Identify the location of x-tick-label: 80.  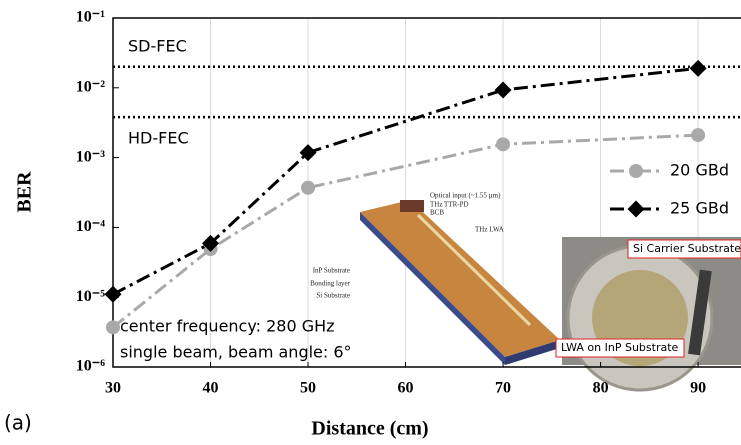
(601, 388).